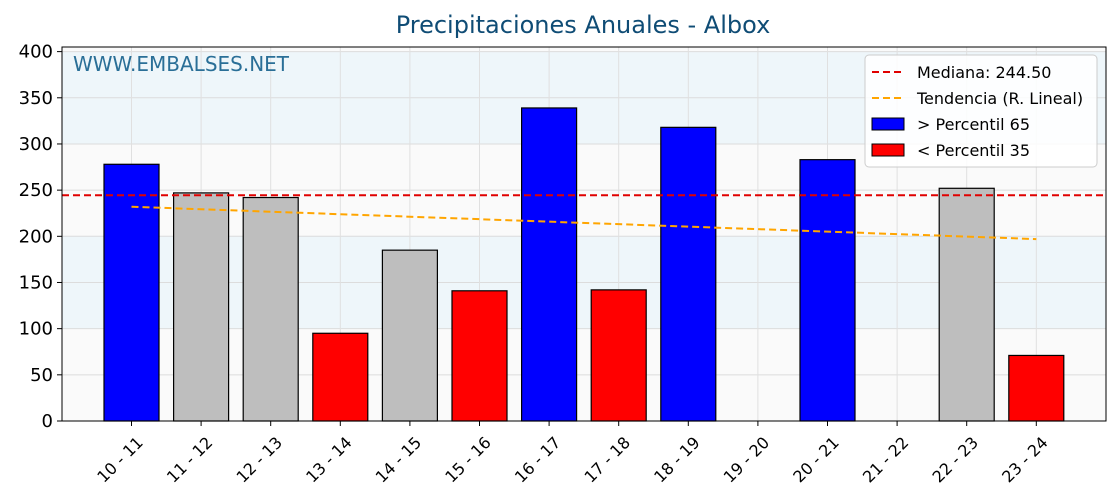 This screenshot has width=1120, height=500. I want to click on y-tick-label: 350, so click(36, 98).